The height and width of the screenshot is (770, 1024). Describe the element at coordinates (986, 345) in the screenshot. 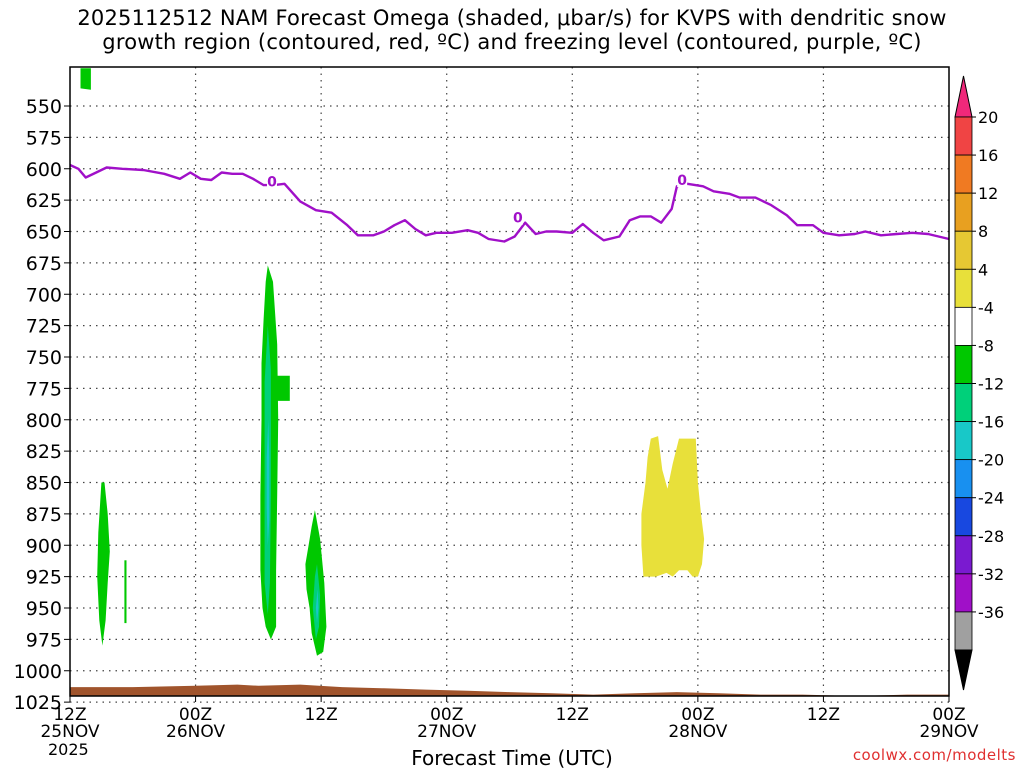

I see `colorbar-label: -8` at that location.